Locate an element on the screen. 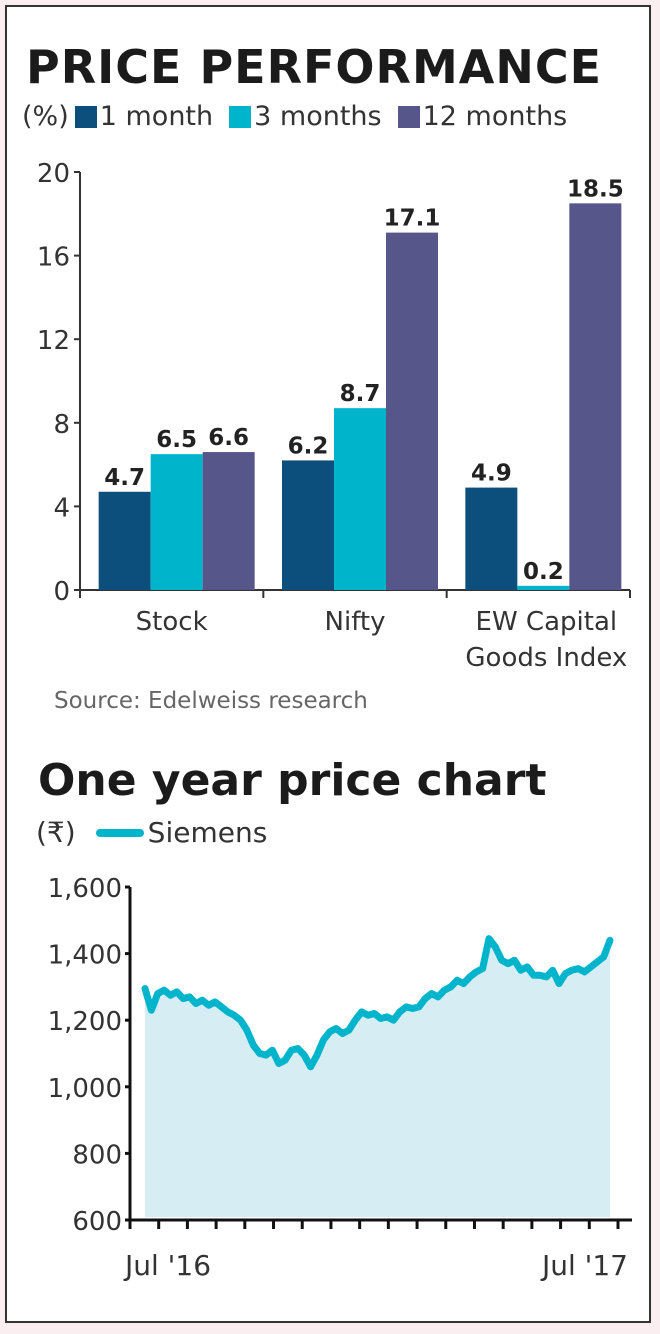 This screenshot has height=1334, width=660. y-tick-label: 12 is located at coordinates (53, 341).